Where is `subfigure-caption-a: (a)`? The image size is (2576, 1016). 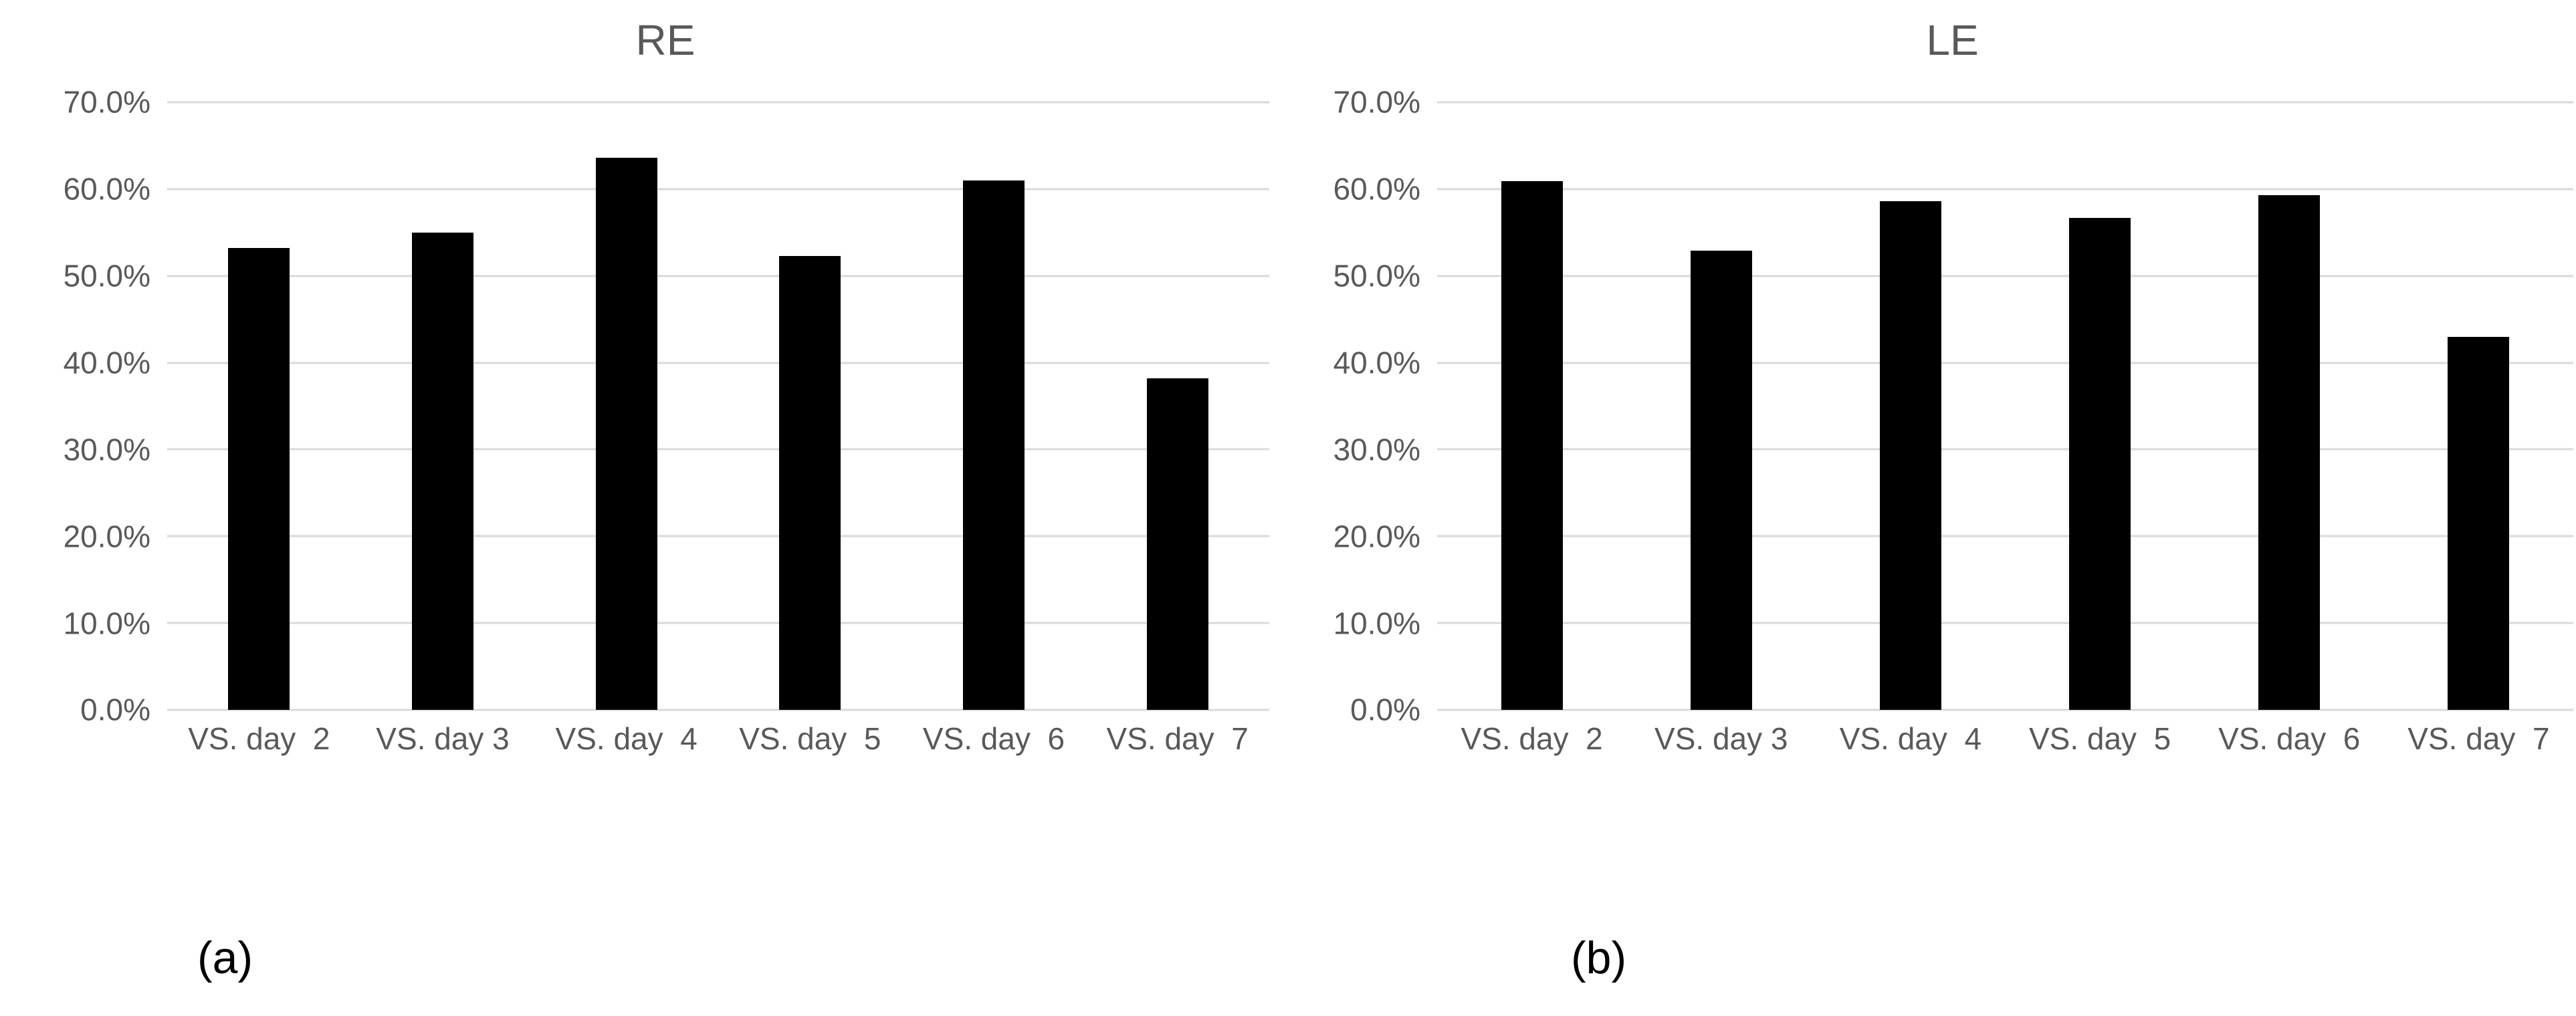
subfigure-caption-a: (a) is located at coordinates (225, 957).